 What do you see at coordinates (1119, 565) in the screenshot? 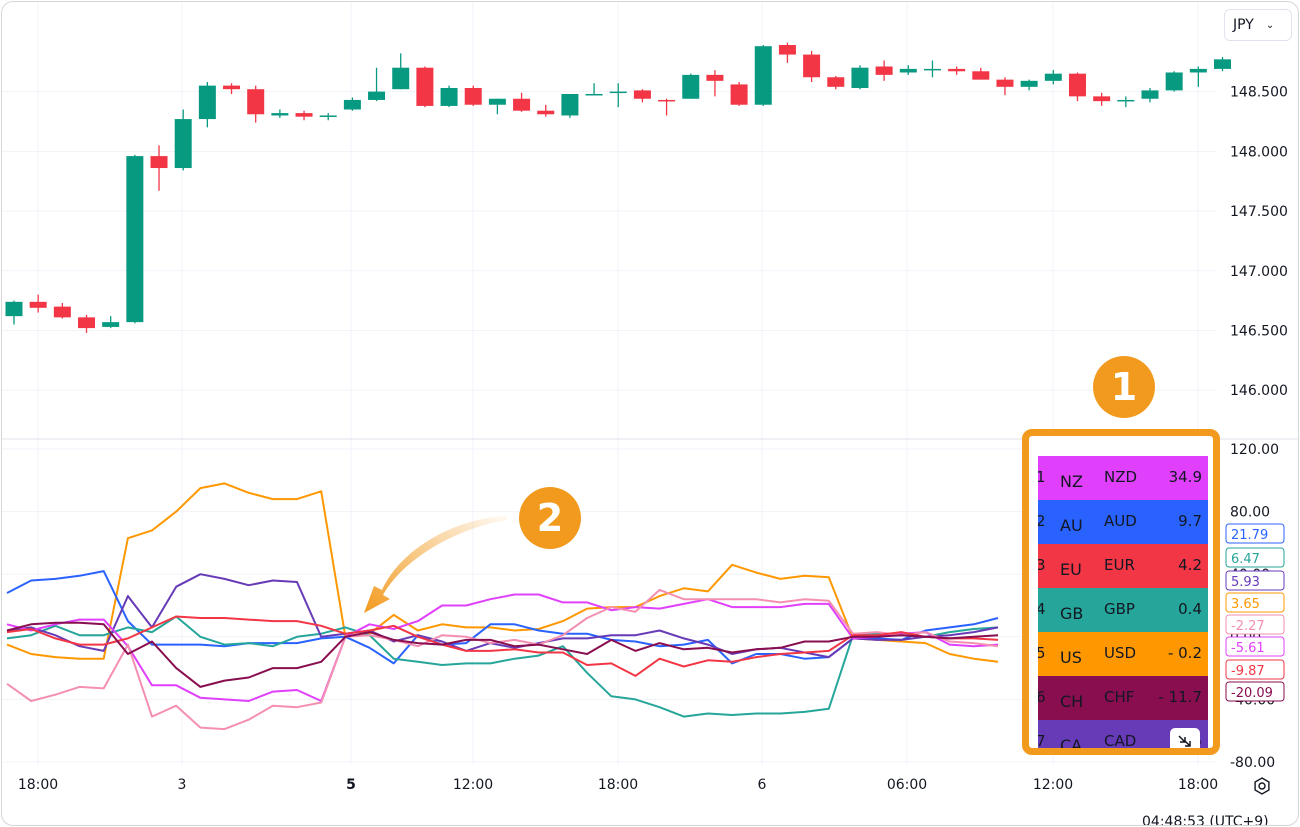
I see `currency-code: EUR` at bounding box center [1119, 565].